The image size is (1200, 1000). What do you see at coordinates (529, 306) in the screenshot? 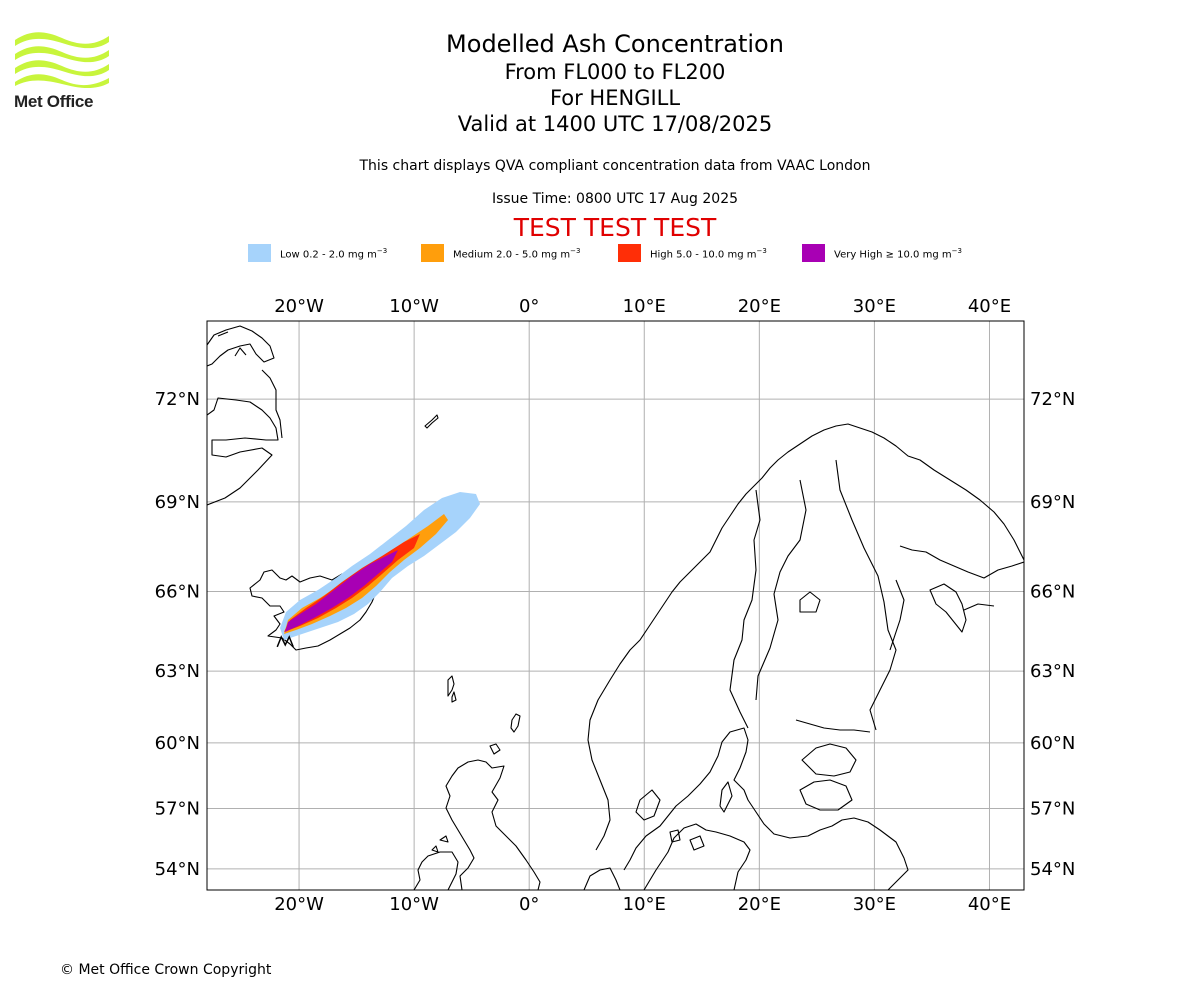
I see `lon-tick-label-top: 0°` at bounding box center [529, 306].